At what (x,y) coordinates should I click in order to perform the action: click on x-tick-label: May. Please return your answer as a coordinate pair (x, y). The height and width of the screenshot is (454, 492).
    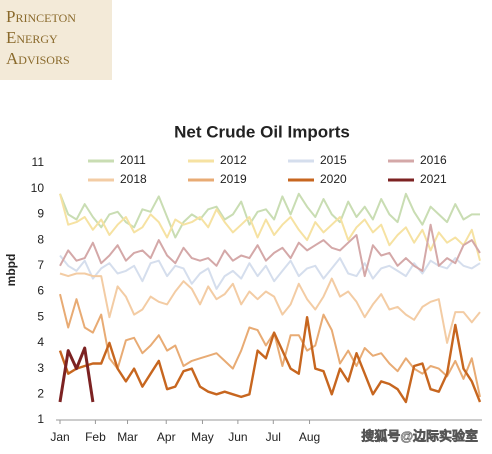
    Looking at the image, I should click on (202, 437).